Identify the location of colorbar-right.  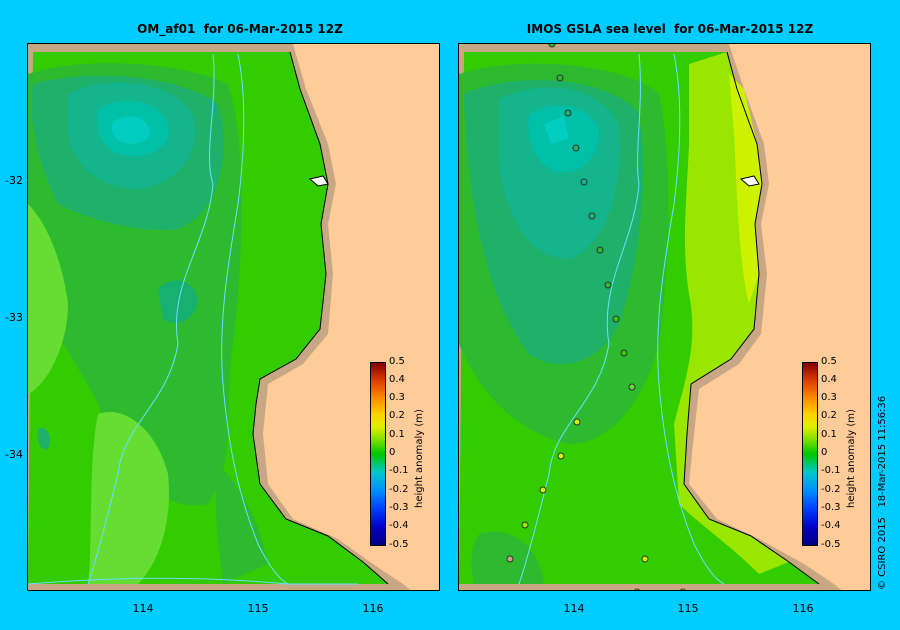
(810, 454).